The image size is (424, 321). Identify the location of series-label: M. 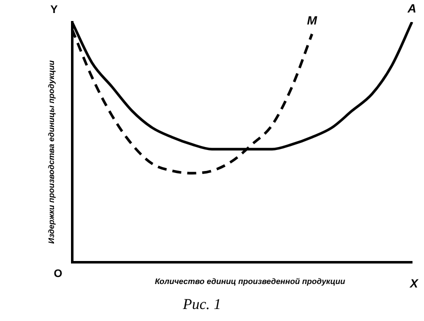
(312, 20).